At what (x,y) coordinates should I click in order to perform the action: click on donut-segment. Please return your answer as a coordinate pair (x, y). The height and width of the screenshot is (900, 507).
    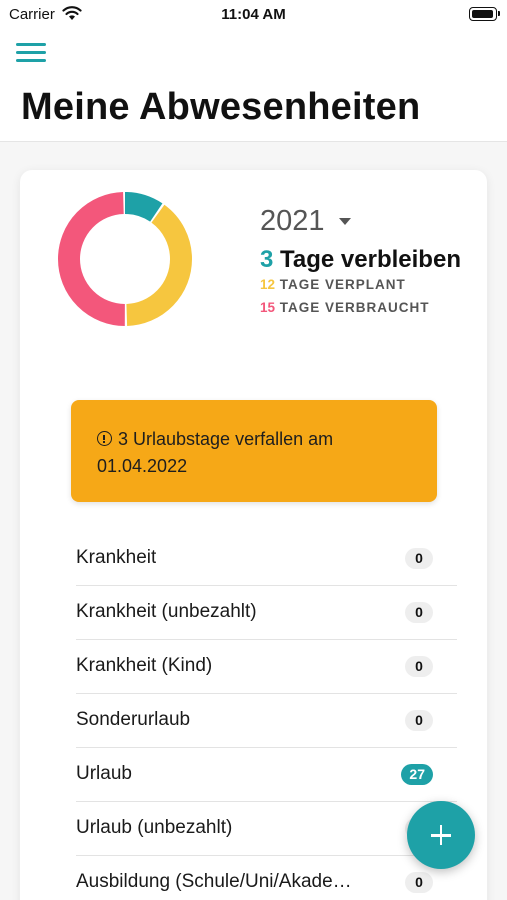
    Looking at the image, I should click on (125, 259).